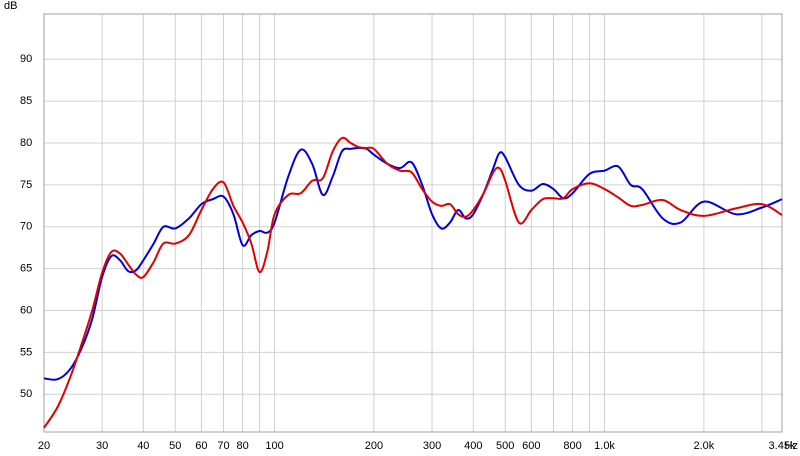  What do you see at coordinates (274, 446) in the screenshot?
I see `x-tick-label: 100` at bounding box center [274, 446].